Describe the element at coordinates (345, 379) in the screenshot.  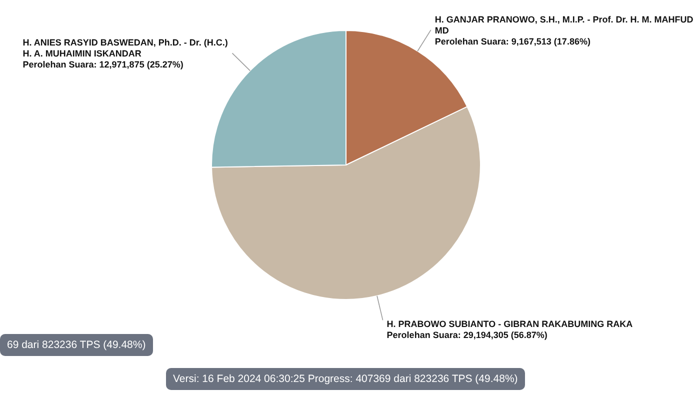
I see `text: Versi: 16 Feb 2024 06:30:25 Progress: 407369 dari 823236 TPS (49.48%)` at that location.